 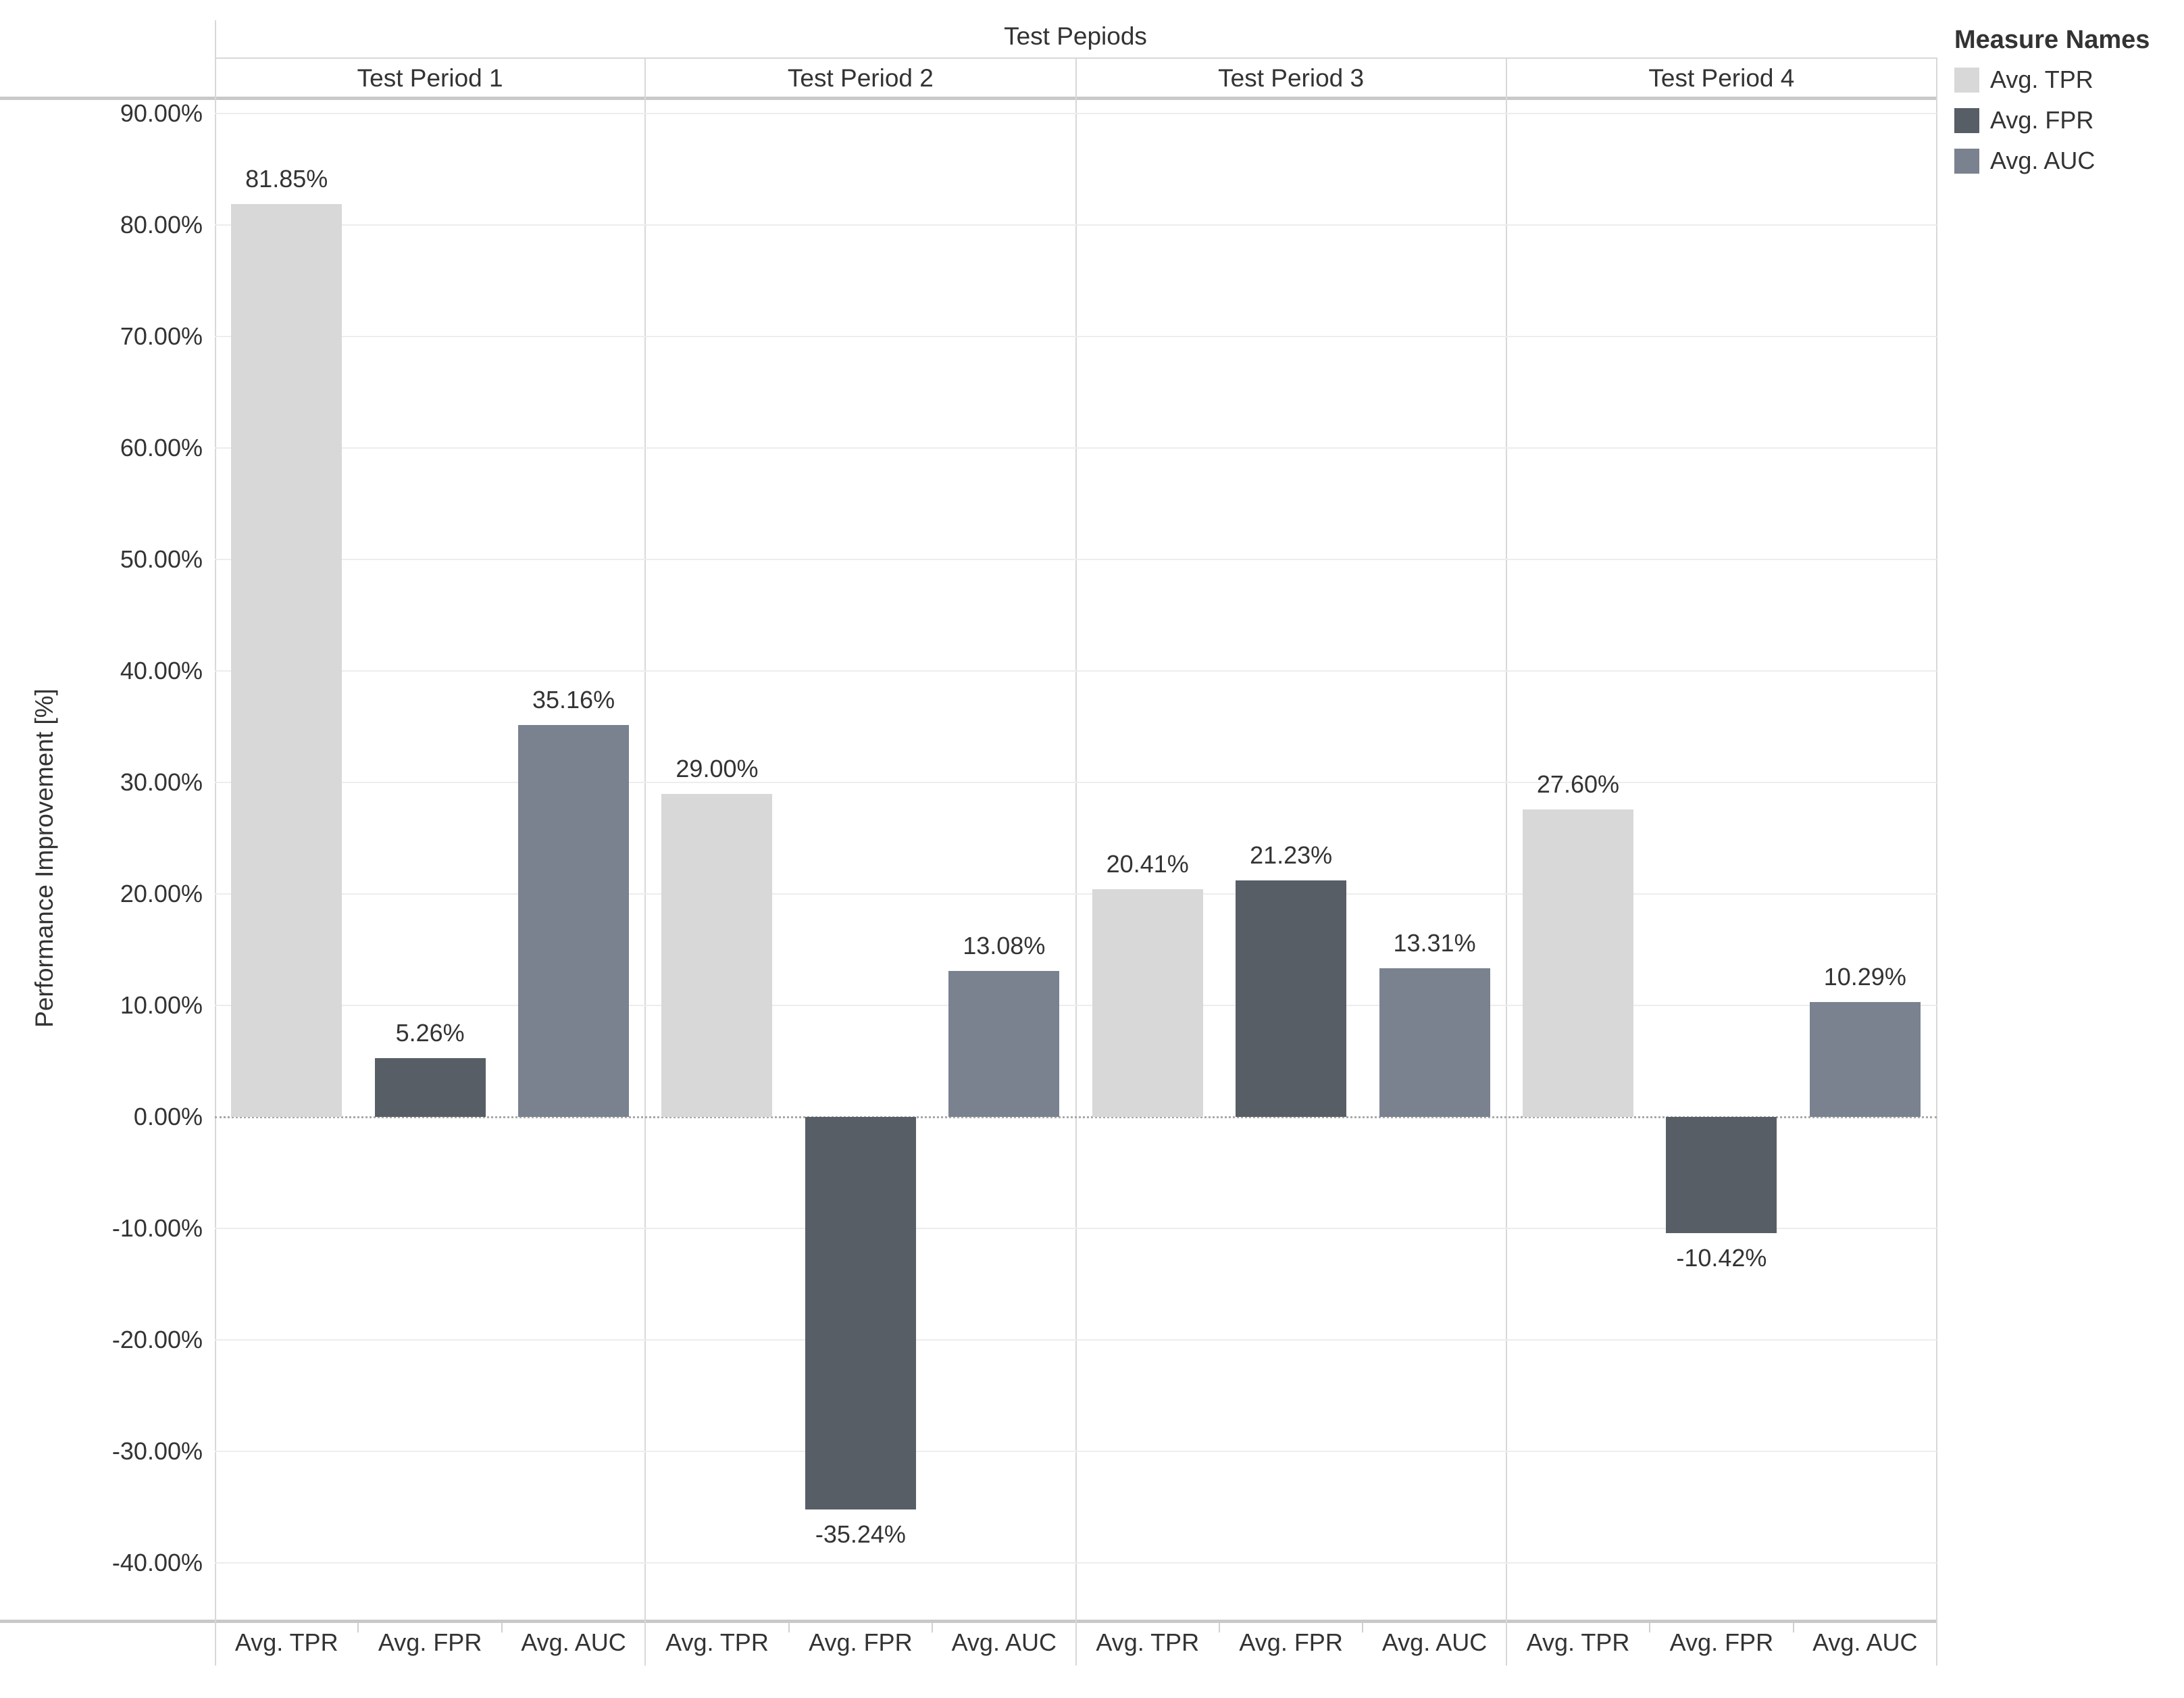 What do you see at coordinates (1434, 943) in the screenshot?
I see `bar-value-label: 13.31%` at bounding box center [1434, 943].